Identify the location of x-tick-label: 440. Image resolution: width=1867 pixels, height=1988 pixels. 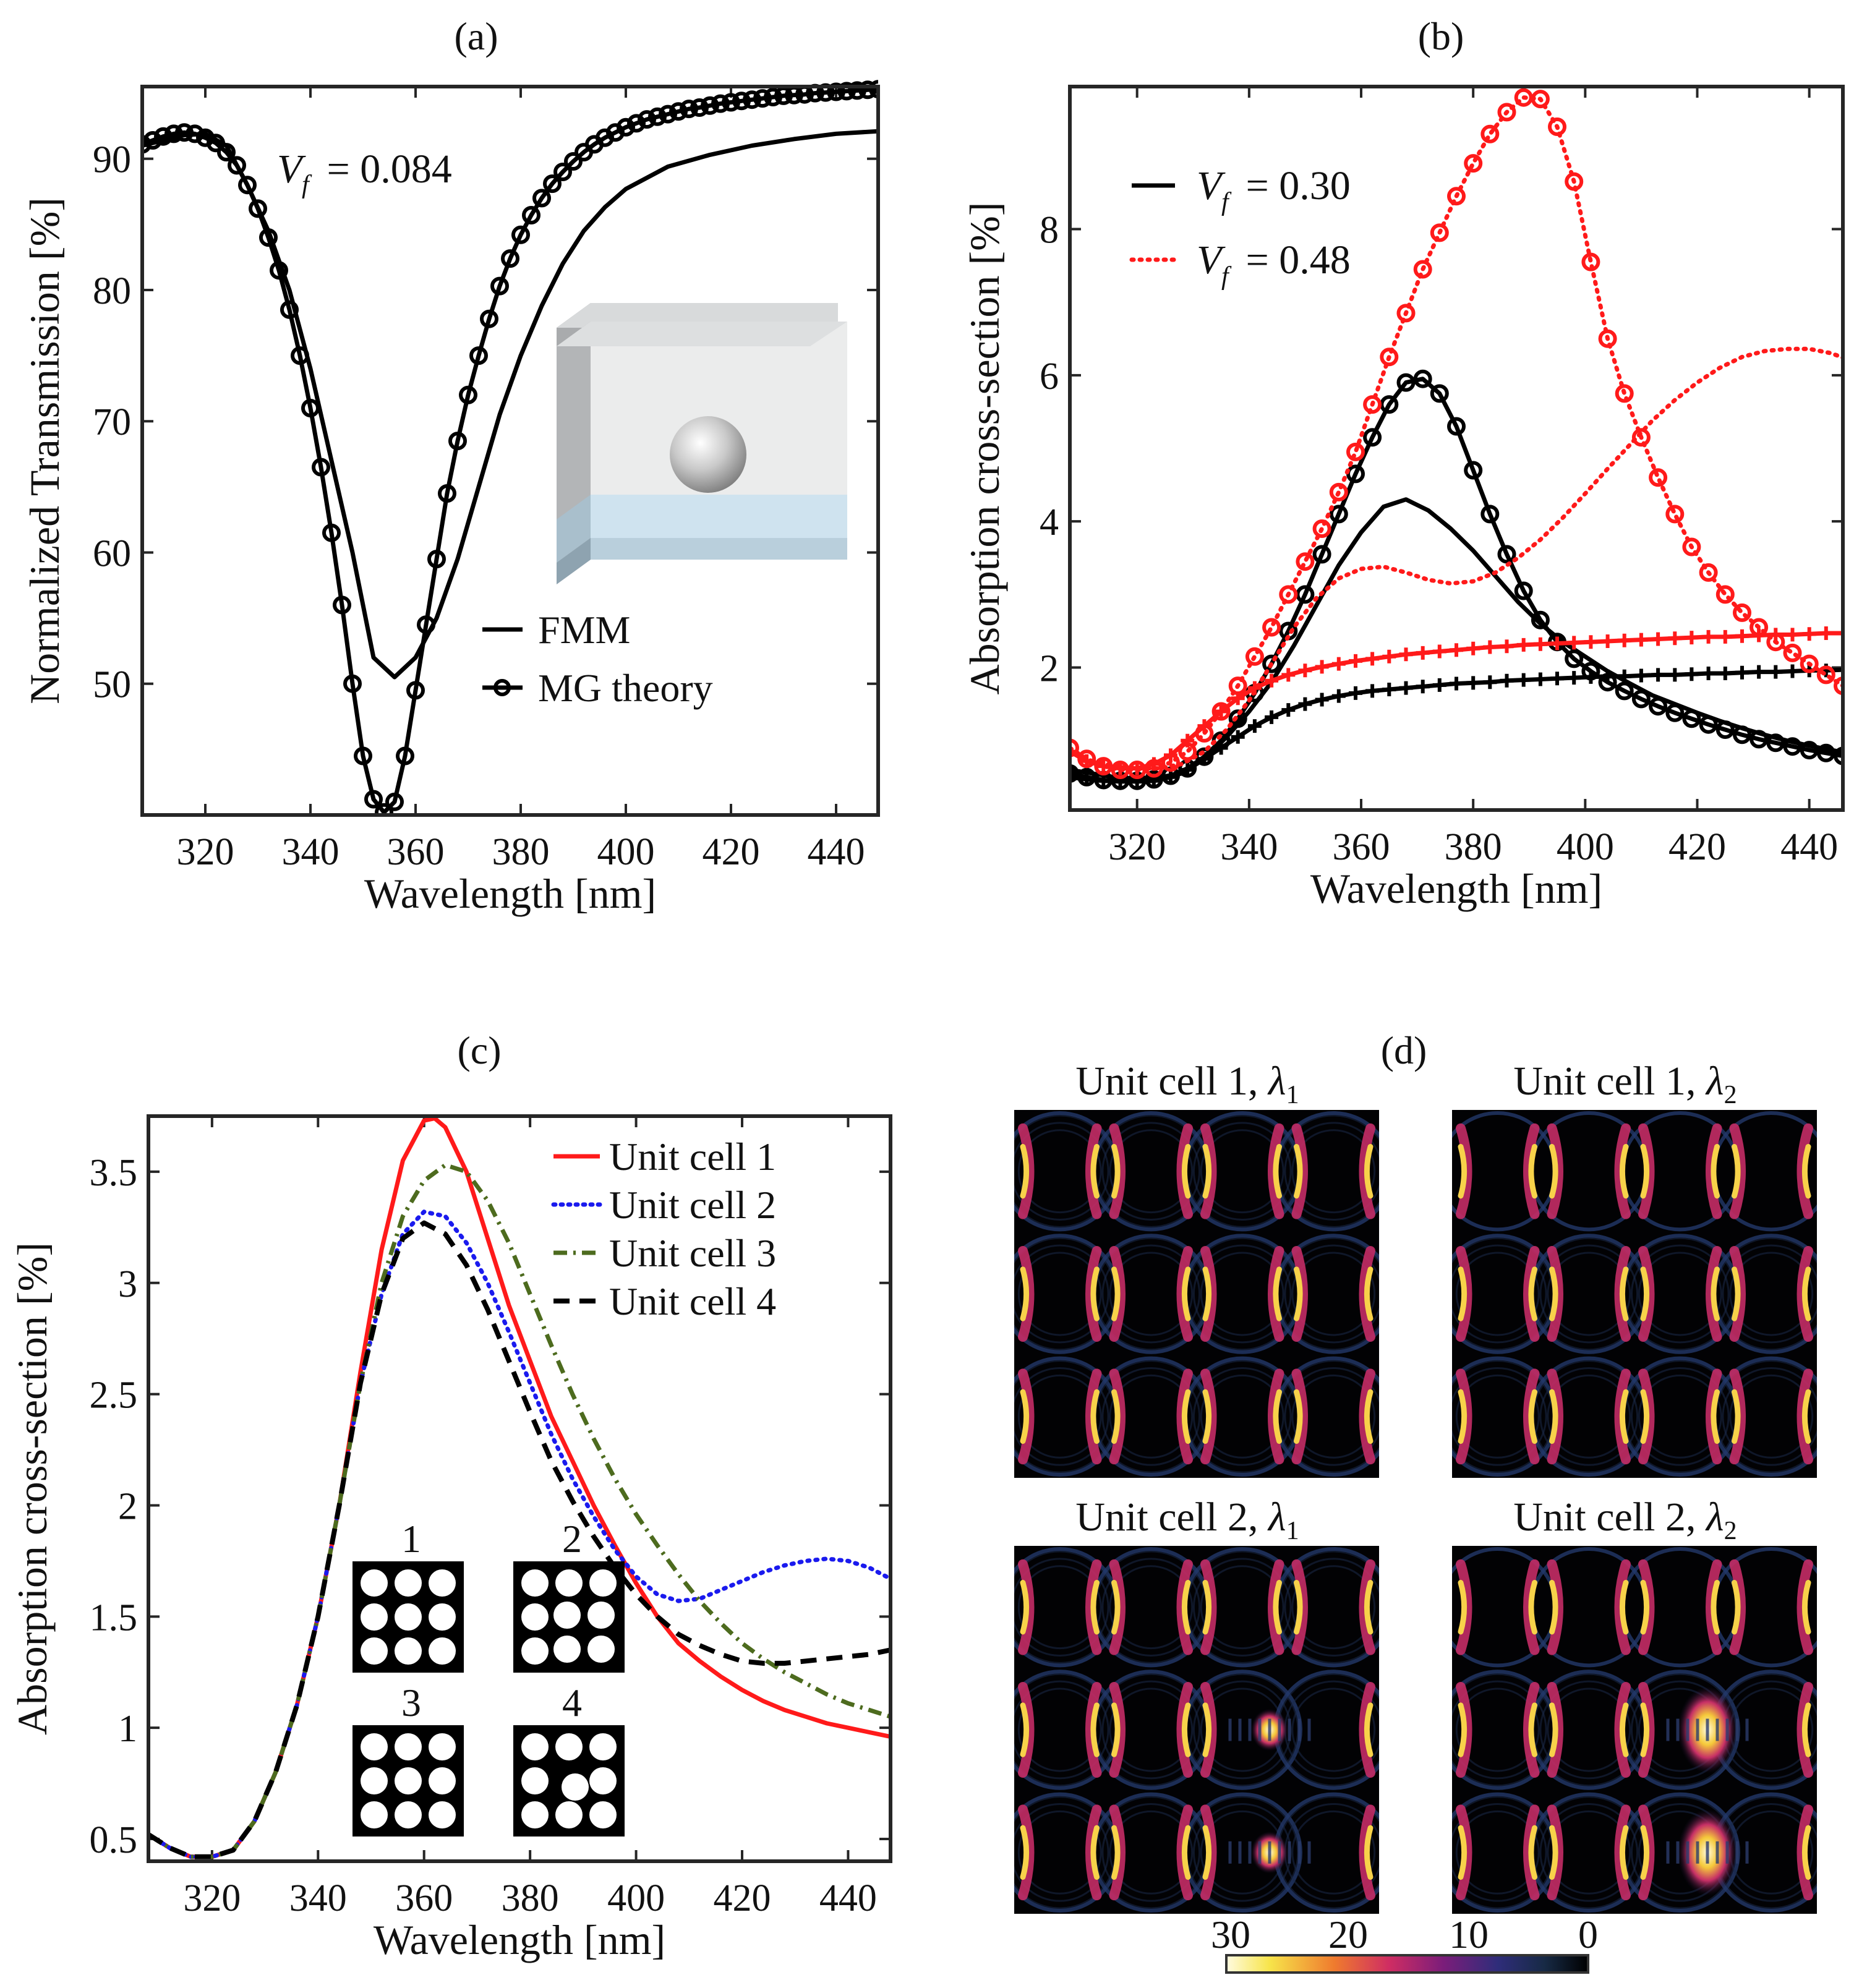
(1809, 847).